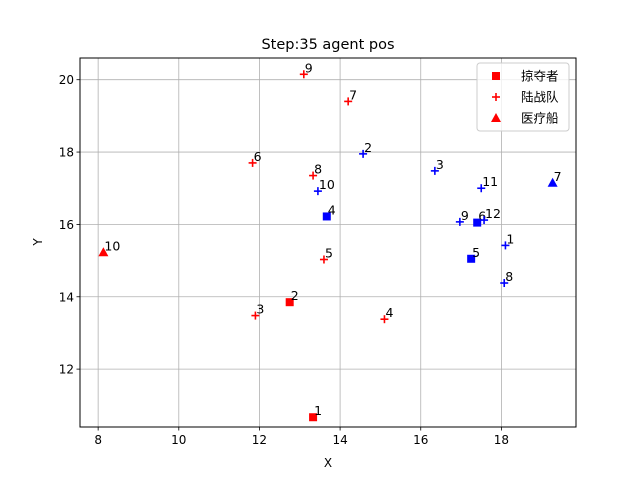  What do you see at coordinates (496, 76) in the screenshot?
I see `legend-square-marker` at bounding box center [496, 76].